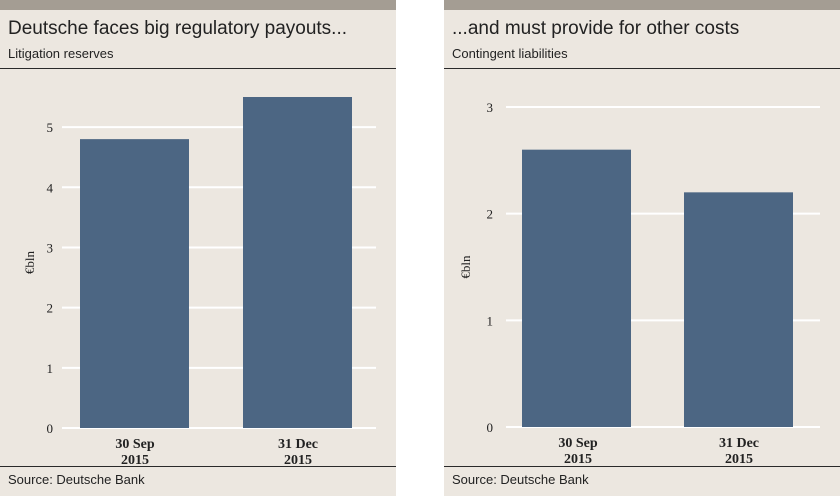 This screenshot has width=840, height=496. What do you see at coordinates (50, 187) in the screenshot?
I see `y-tick-label: 4` at bounding box center [50, 187].